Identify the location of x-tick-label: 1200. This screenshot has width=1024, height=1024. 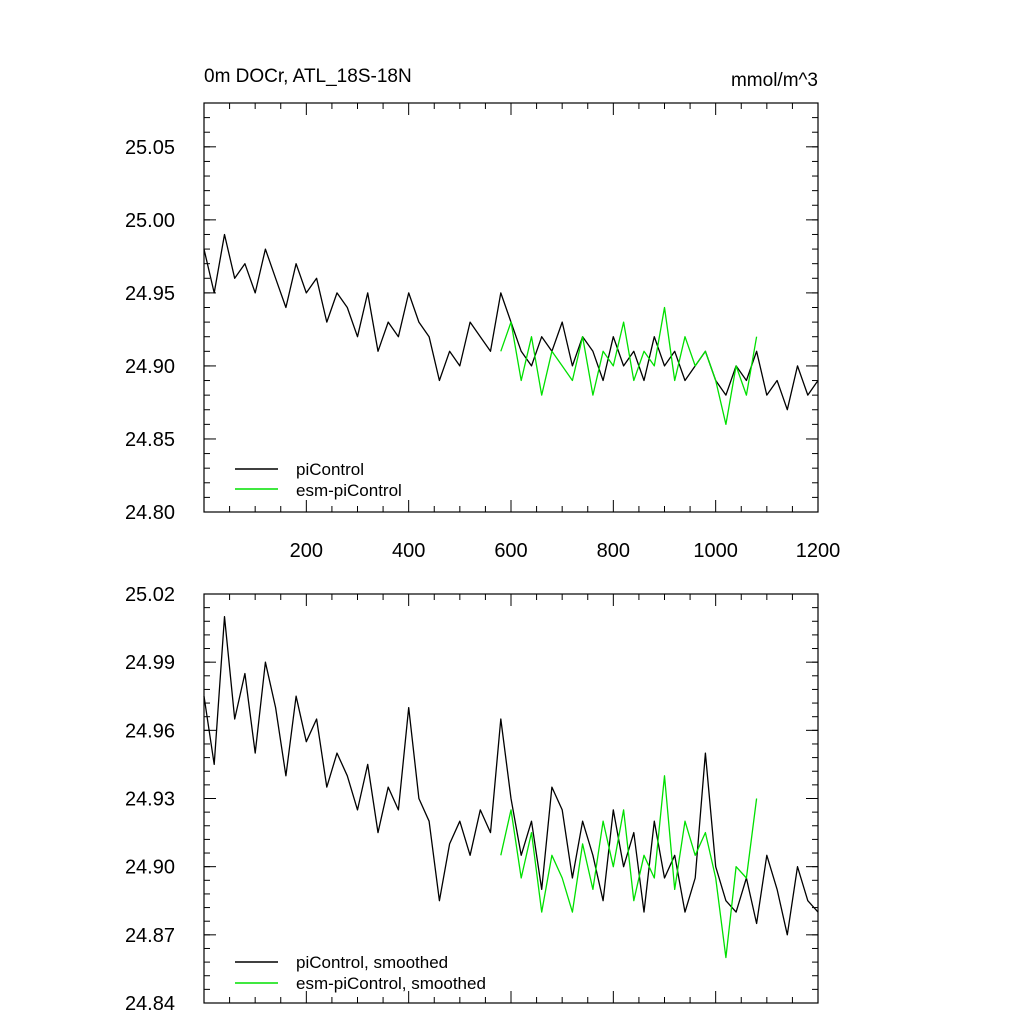
(818, 551).